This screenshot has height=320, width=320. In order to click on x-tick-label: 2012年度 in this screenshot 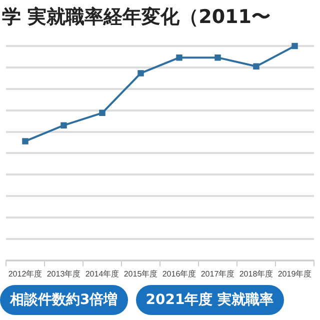, I will do `click(25, 273)`.